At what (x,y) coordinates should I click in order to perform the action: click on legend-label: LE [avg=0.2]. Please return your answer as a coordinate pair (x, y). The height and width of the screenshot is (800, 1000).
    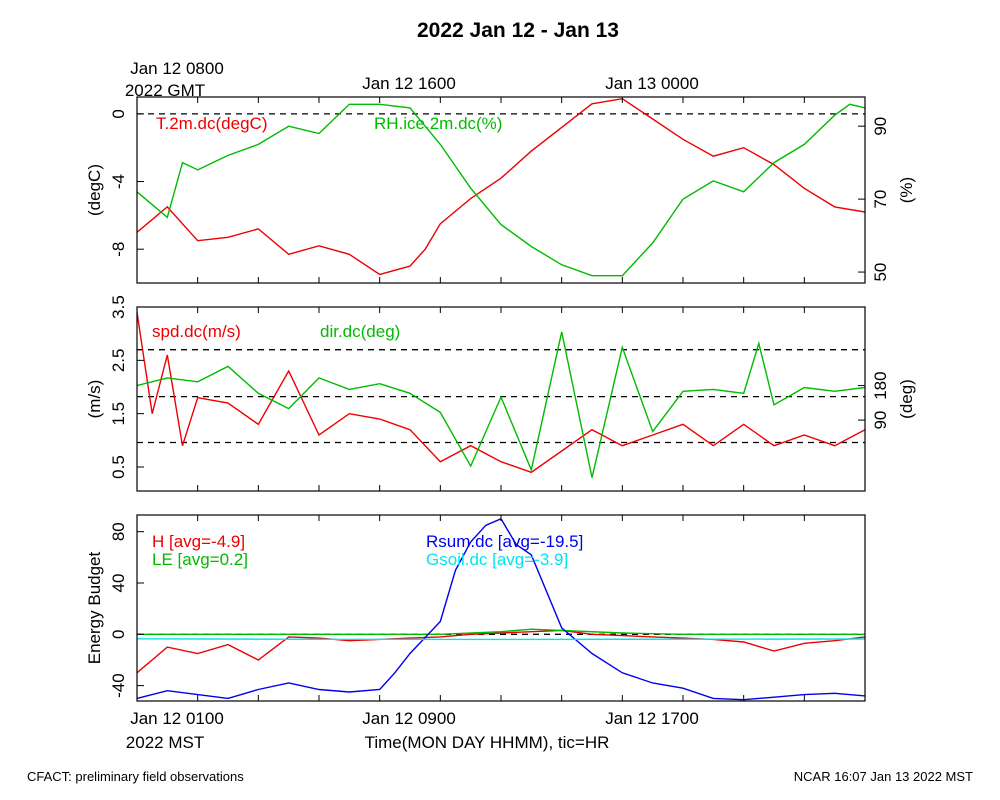
    Looking at the image, I should click on (200, 559).